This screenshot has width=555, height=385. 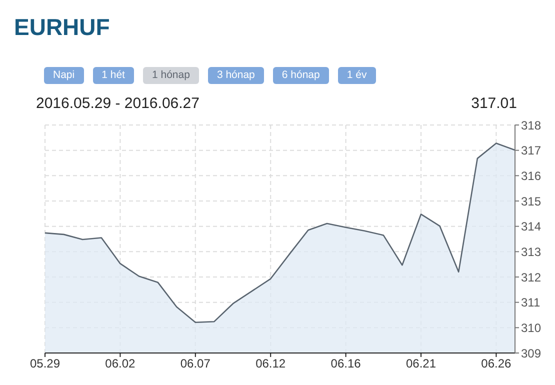 I want to click on text: 317.01, so click(x=494, y=103).